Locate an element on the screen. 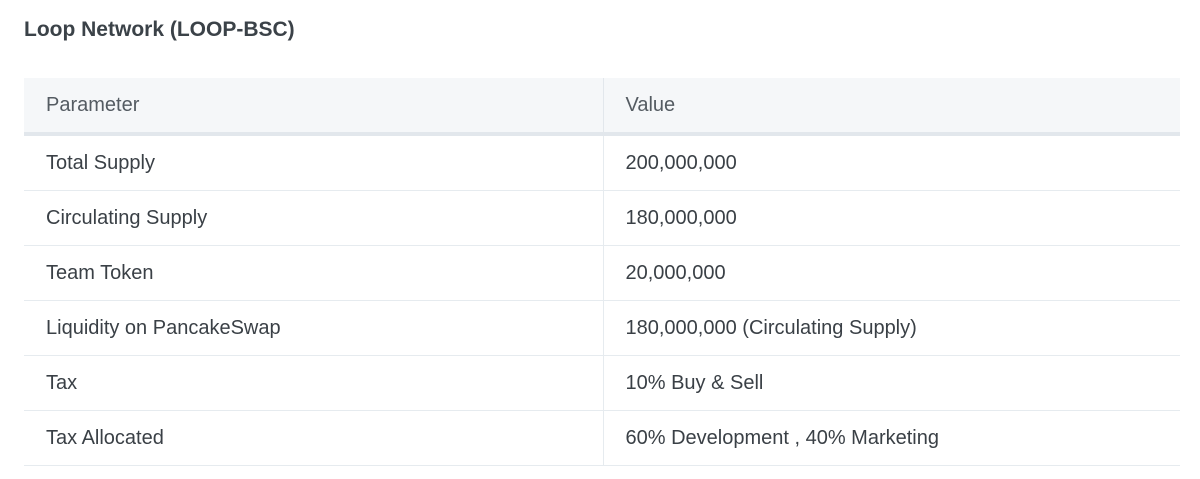  table-row: Tax 10% Buy & Sell is located at coordinates (602, 383).